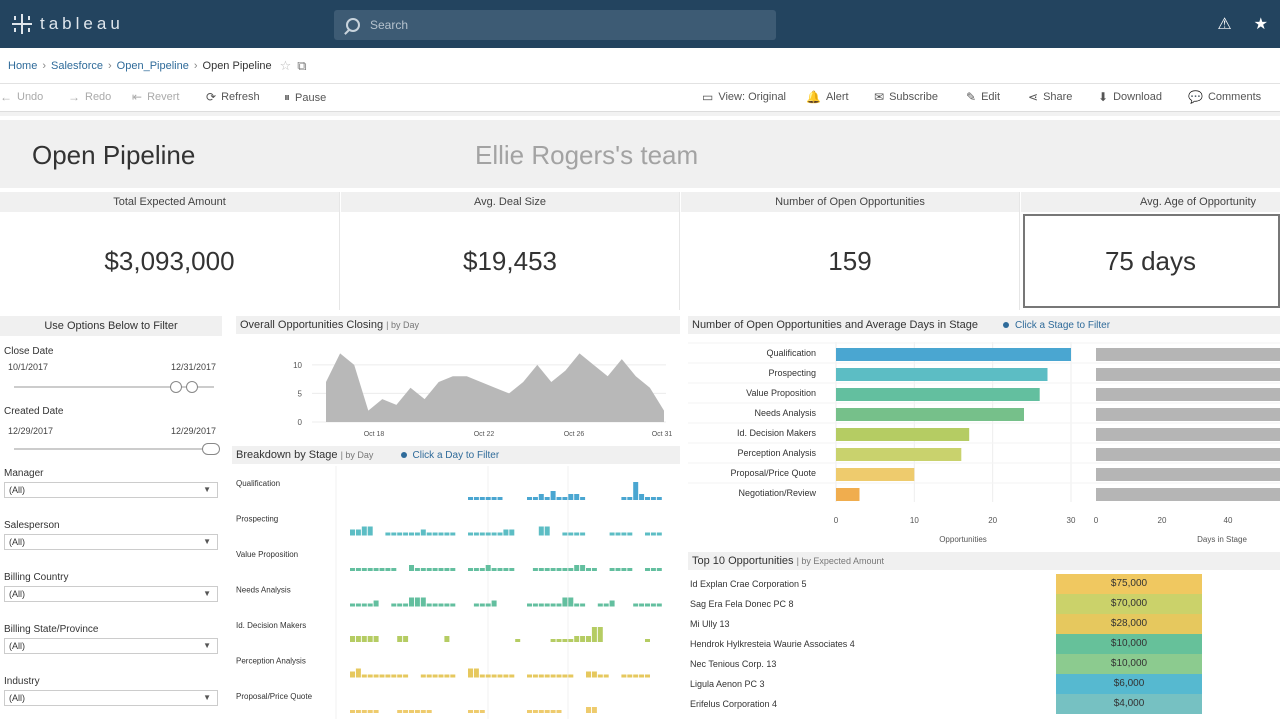 Image resolution: width=1280 pixels, height=719 pixels. Describe the element at coordinates (1150, 251) in the screenshot. I see `kpi-avg-age-opportunity: Avg. Age of Opportunity 75 days` at that location.